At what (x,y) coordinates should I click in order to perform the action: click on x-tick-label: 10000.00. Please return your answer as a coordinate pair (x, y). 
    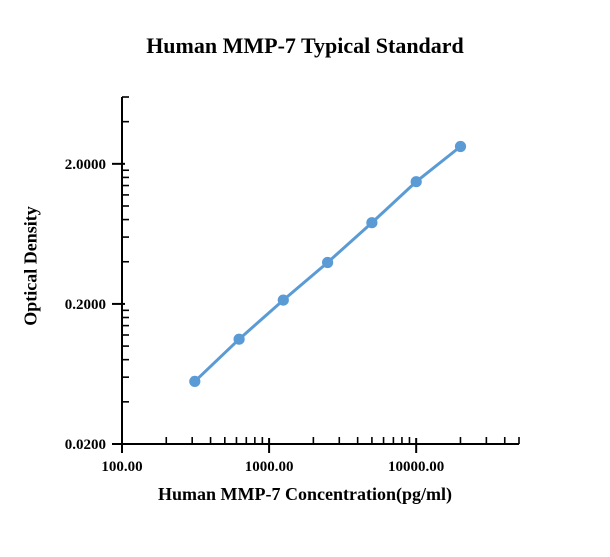
    Looking at the image, I should click on (416, 467).